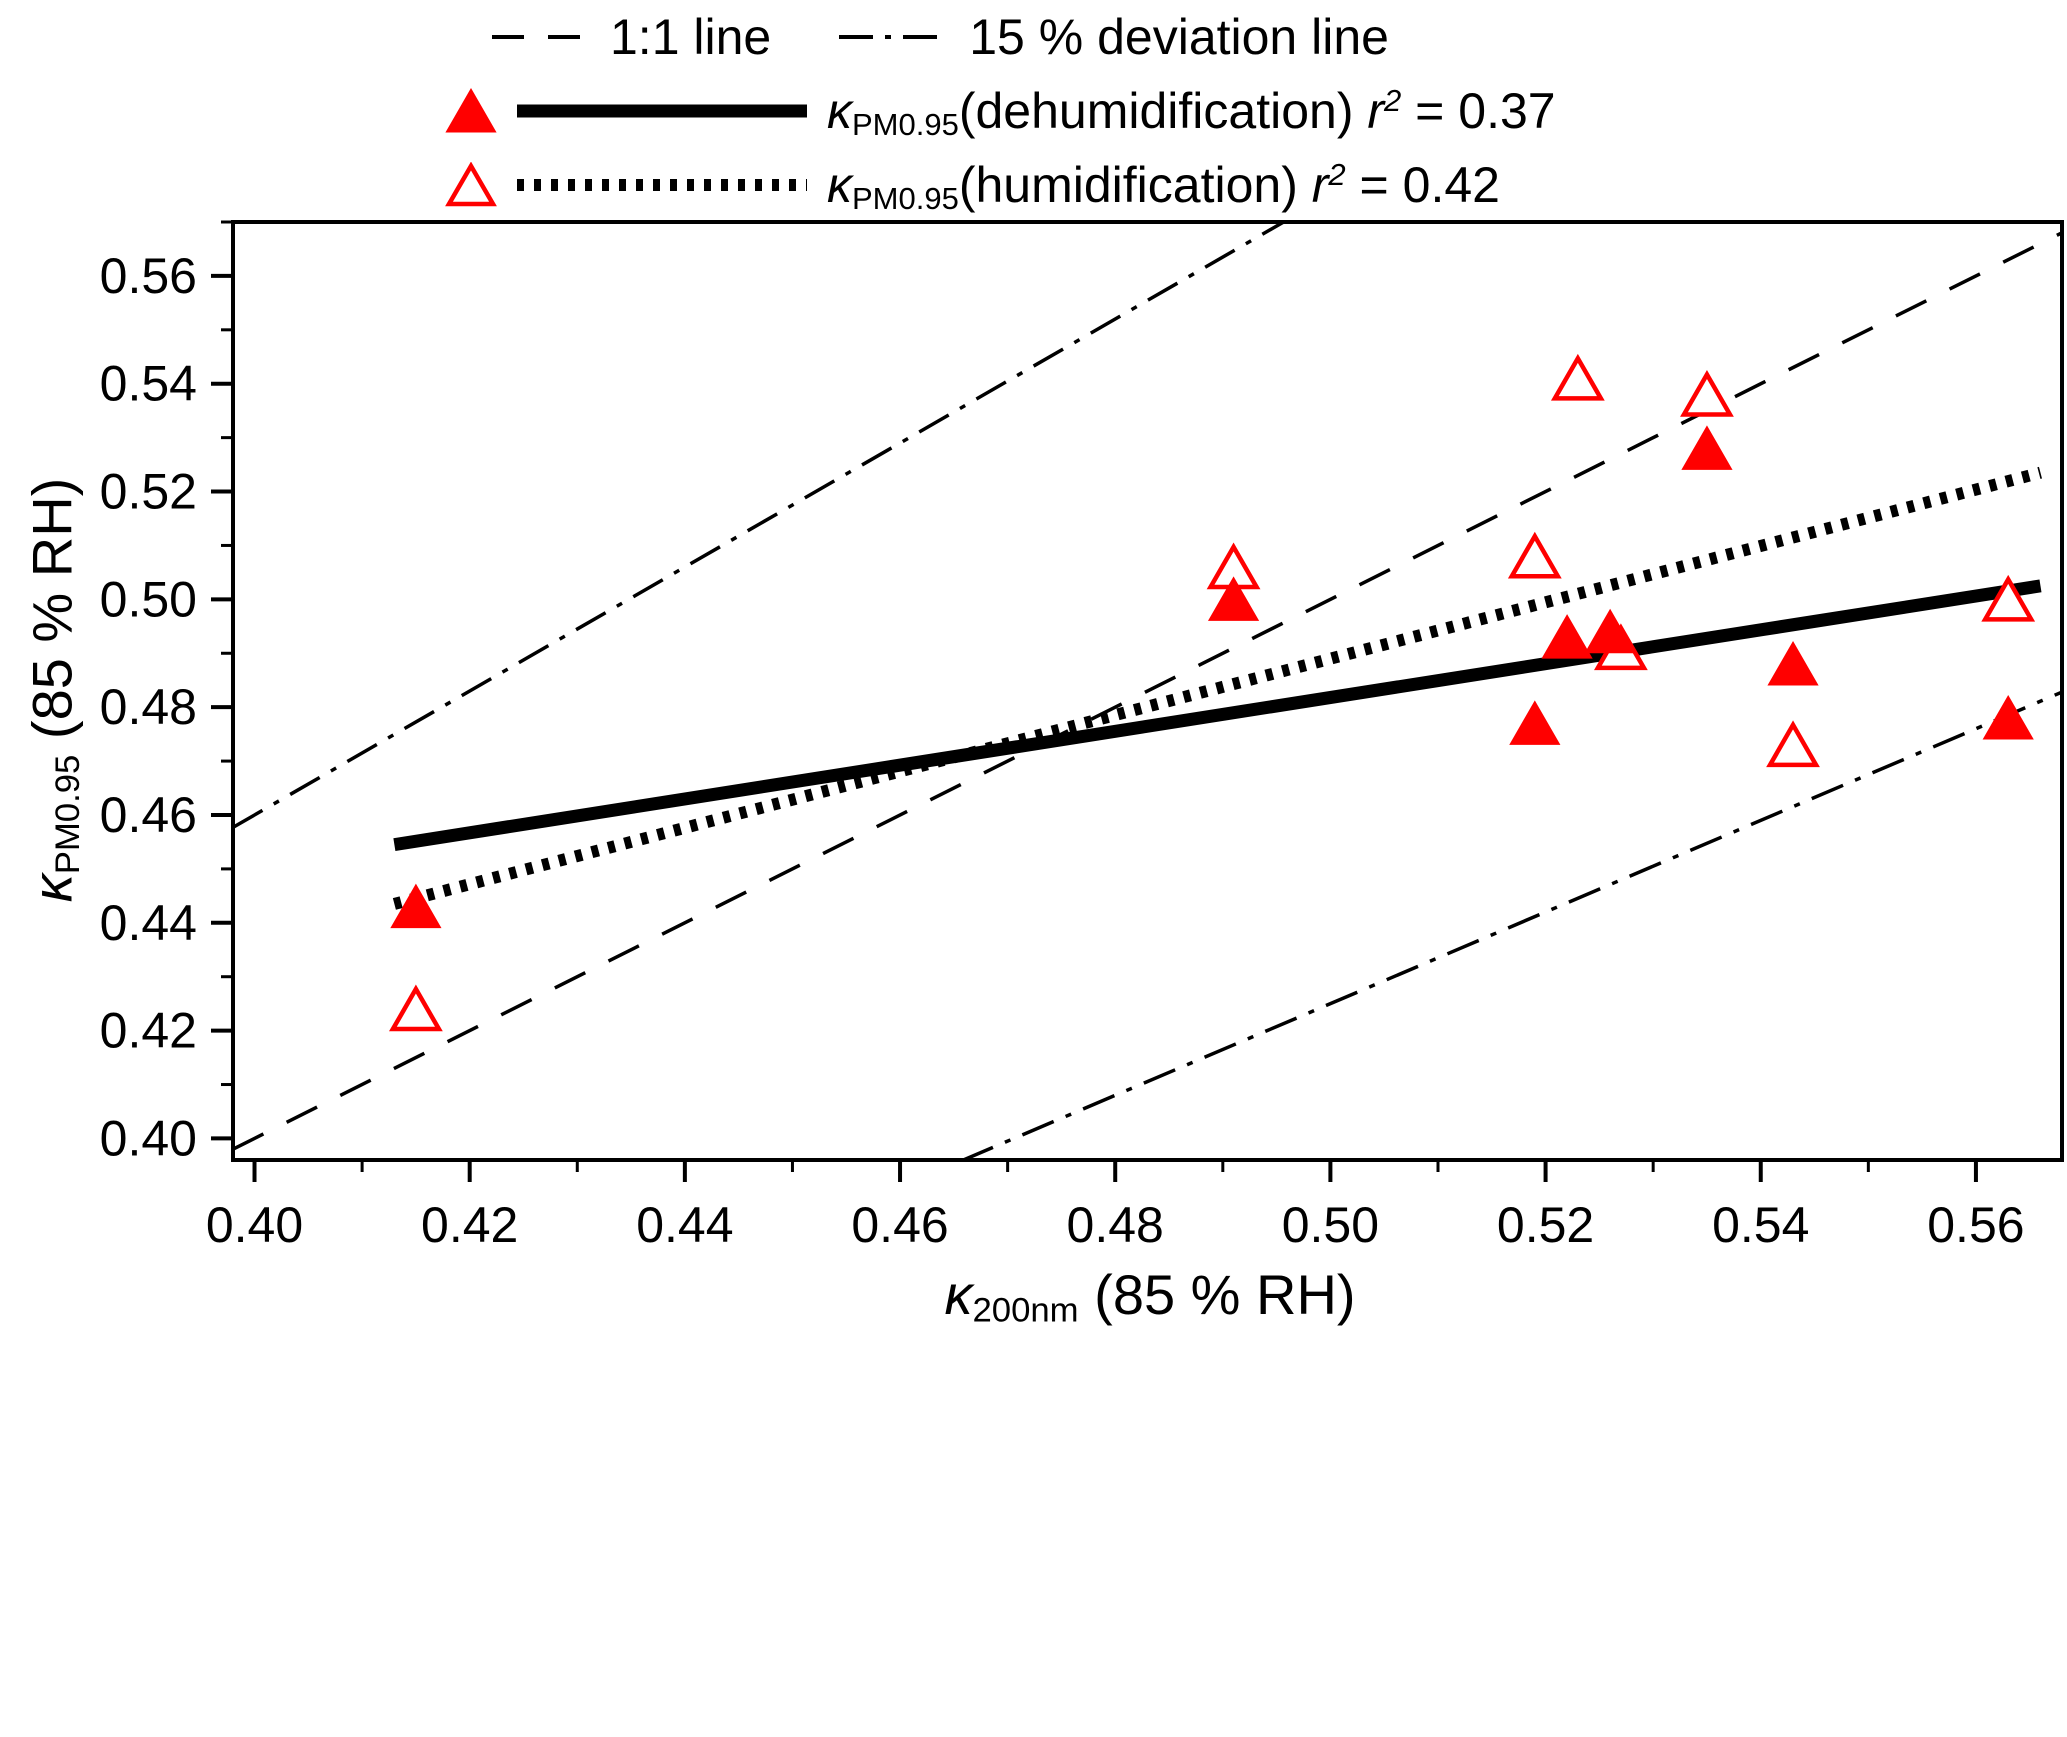  Describe the element at coordinates (537, 37) in the screenshot. I see `dashed-line-sample` at that location.